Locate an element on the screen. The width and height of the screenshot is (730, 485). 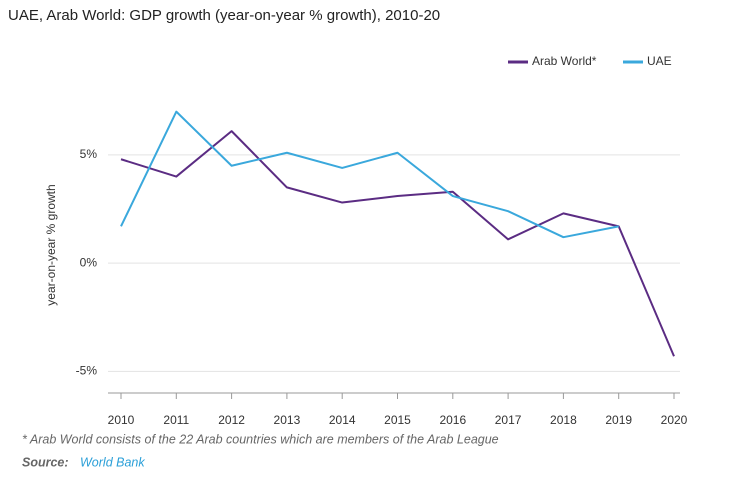
x-tick-label: 2019 is located at coordinates (618, 420).